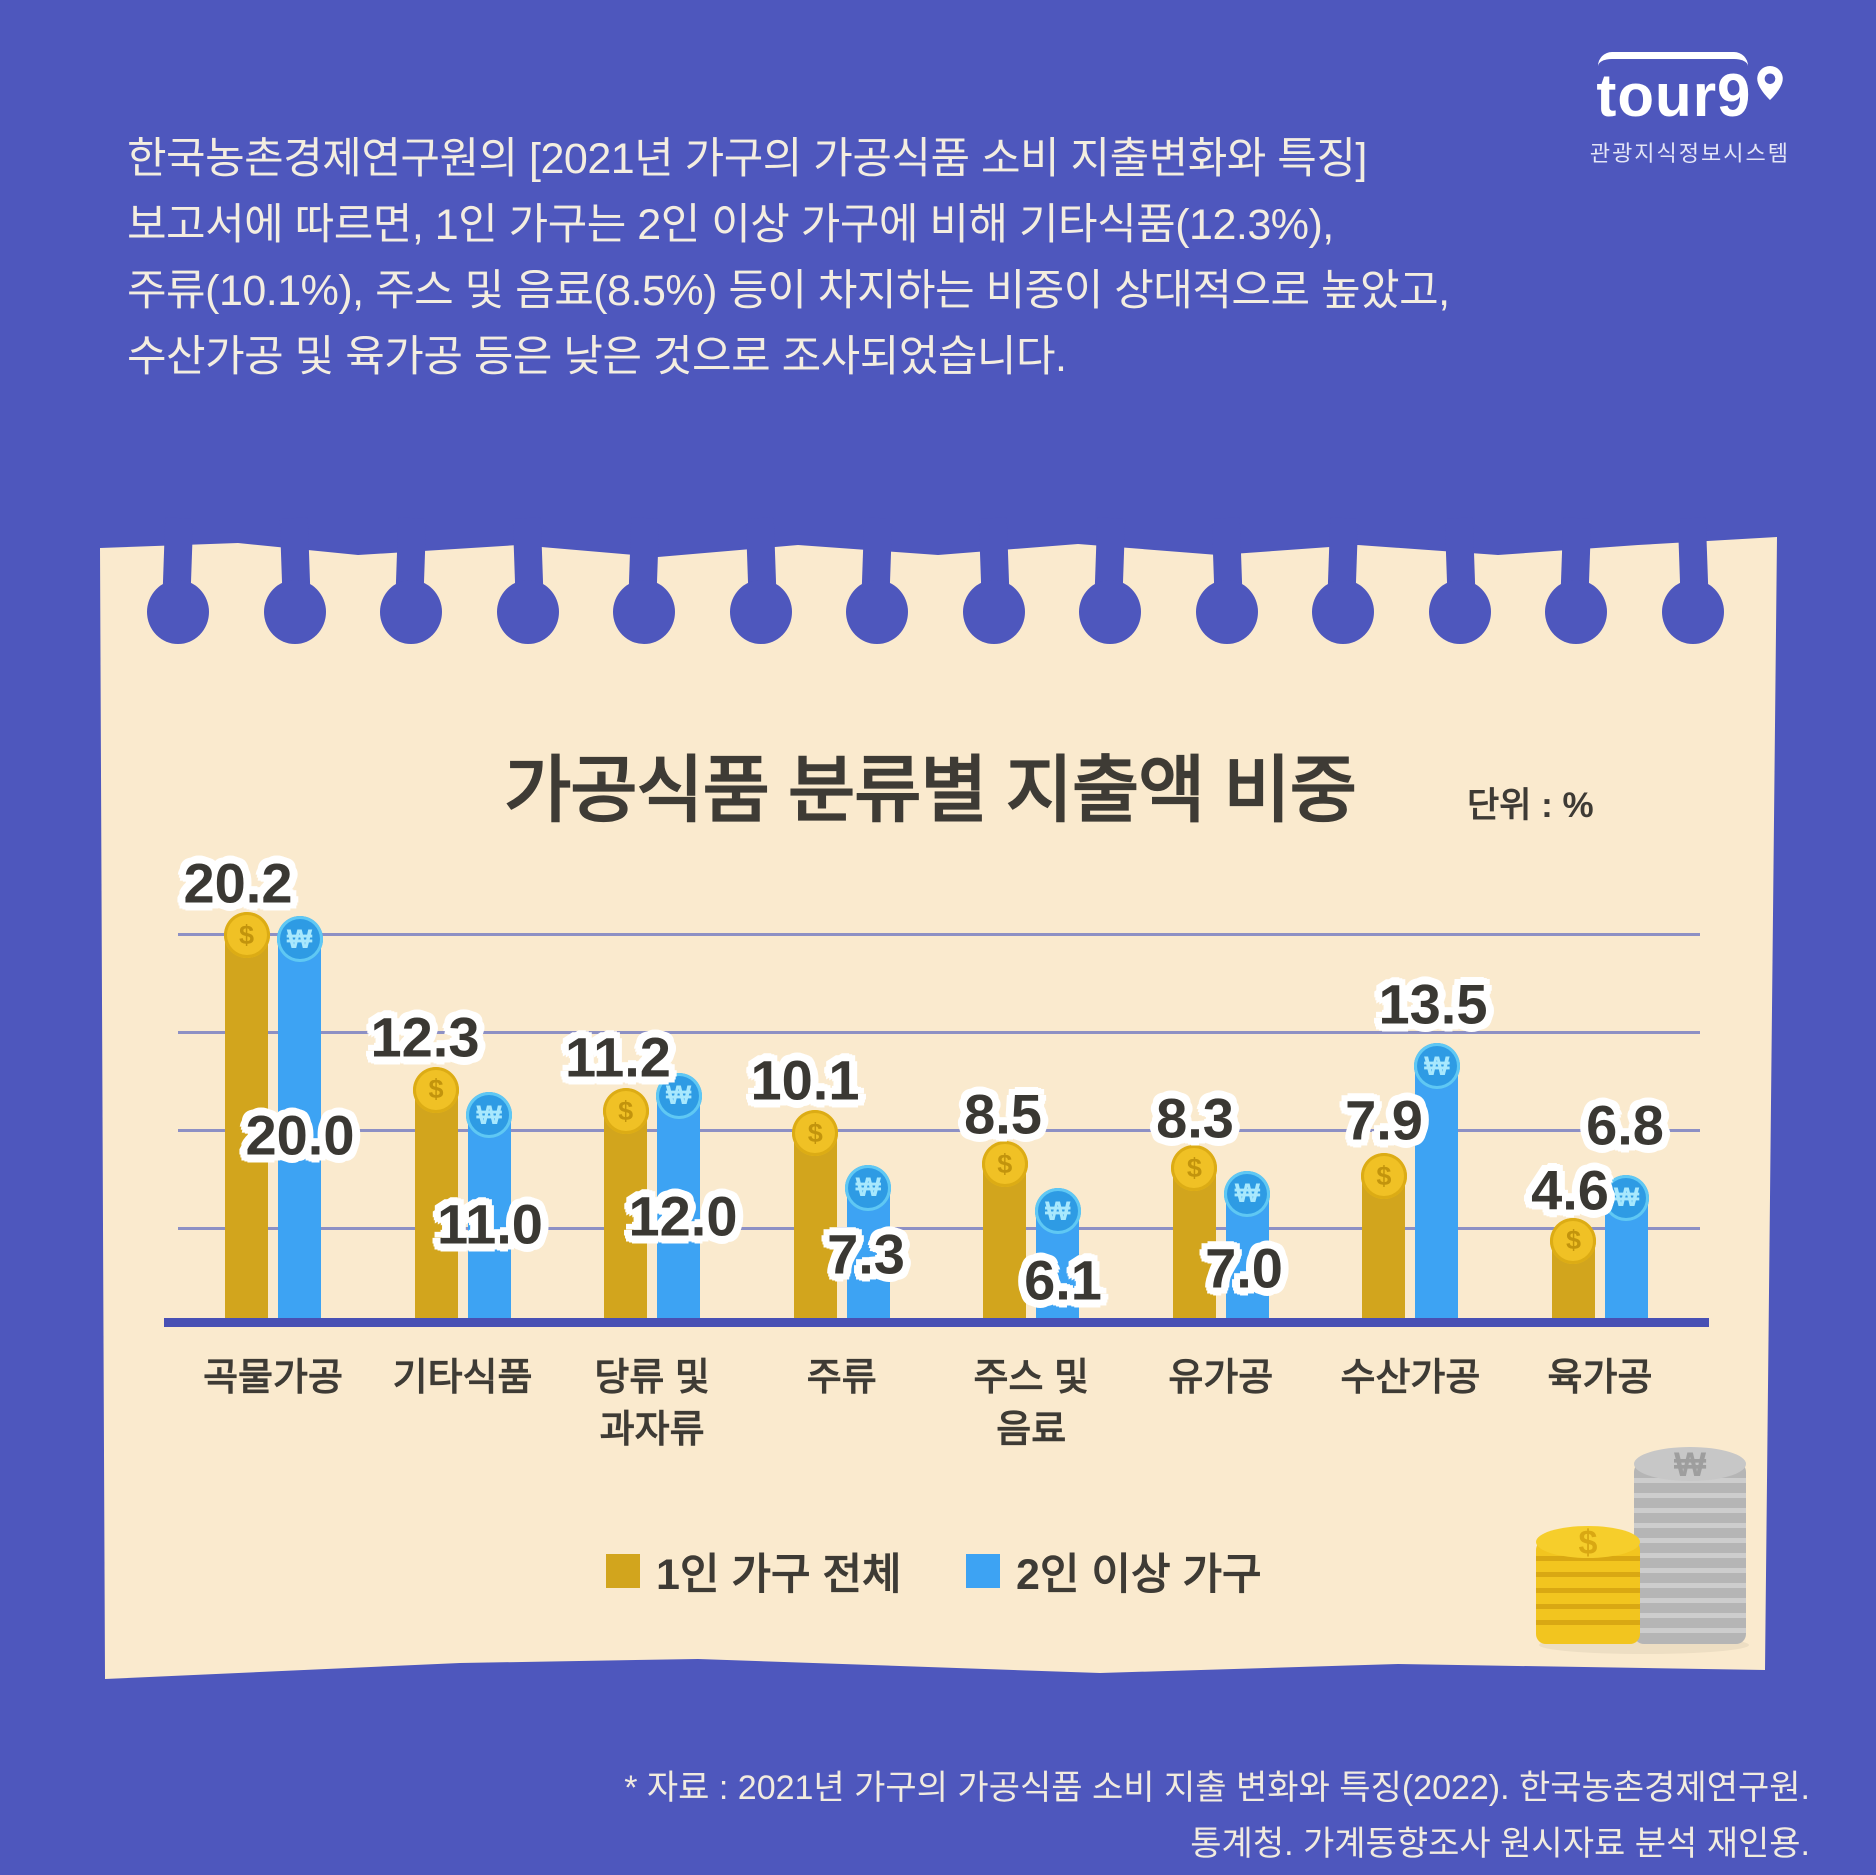 This screenshot has height=1875, width=1876. I want to click on value-label: 7.9, so click(1384, 1120).